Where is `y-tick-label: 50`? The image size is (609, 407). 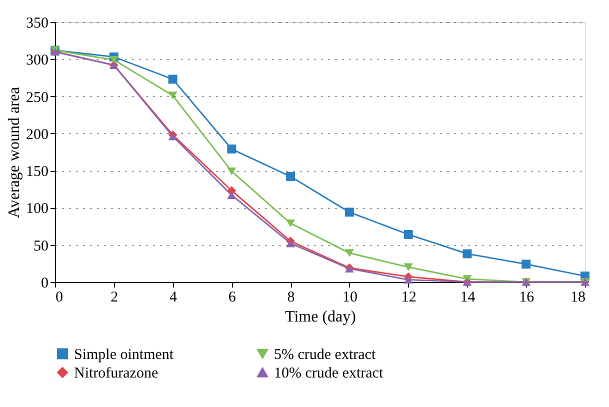
y-tick-label: 50 is located at coordinates (41, 246).